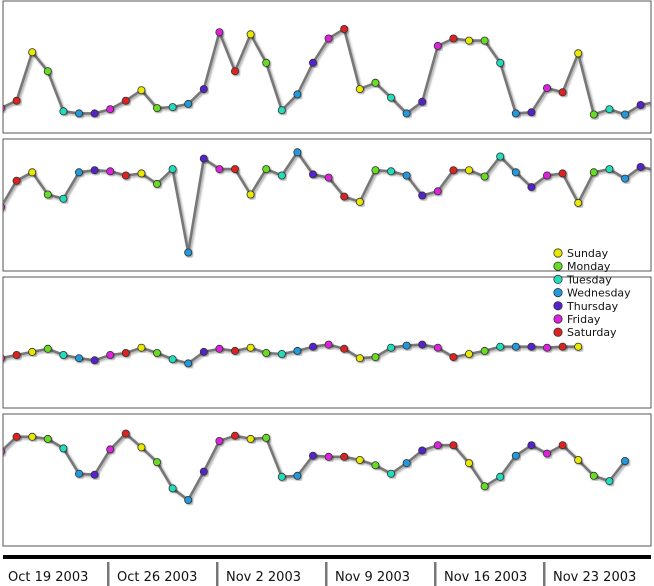 Image resolution: width=654 pixels, height=586 pixels. Describe the element at coordinates (586, 306) in the screenshot. I see `legend-item-thursday: Thursday` at that location.